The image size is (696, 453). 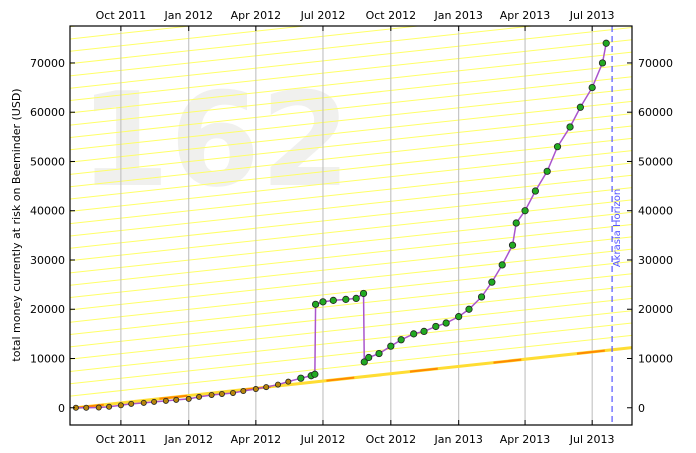 I want to click on y-tick-label: 50000, so click(x=47, y=161).